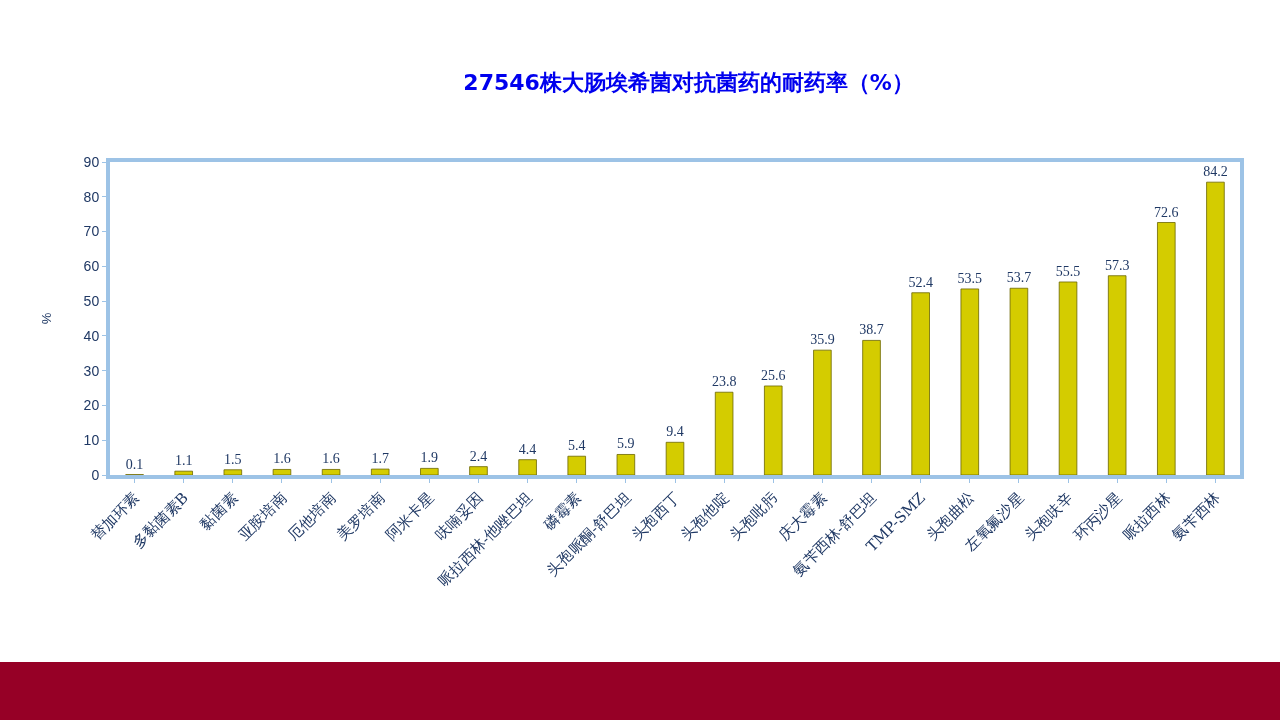 This screenshot has height=720, width=1280. Describe the element at coordinates (1215, 172) in the screenshot. I see `data-label: 84.2` at that location.